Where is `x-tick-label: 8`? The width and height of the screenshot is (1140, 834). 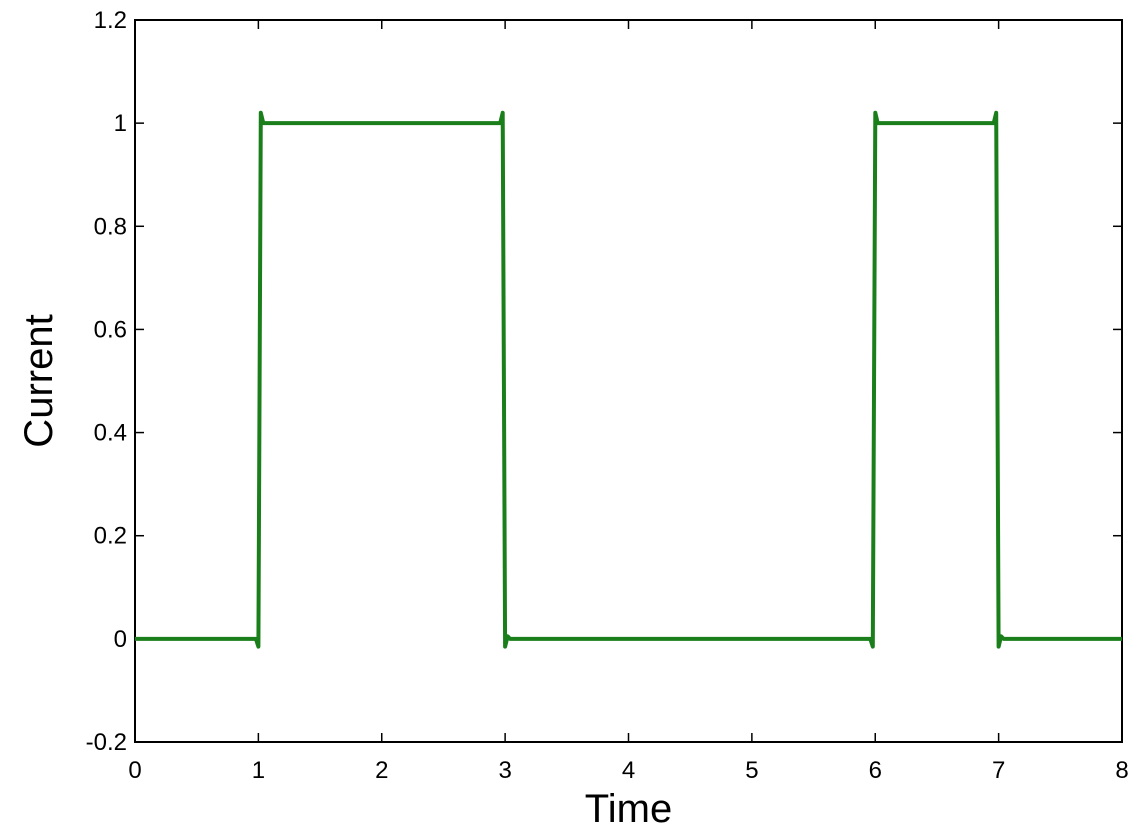 x-tick-label: 8 is located at coordinates (1121, 770).